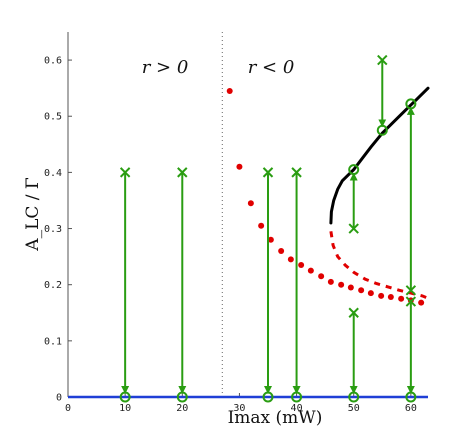 The width and height of the screenshot is (471, 446). I want to click on x-tick-label: 50, so click(354, 408).